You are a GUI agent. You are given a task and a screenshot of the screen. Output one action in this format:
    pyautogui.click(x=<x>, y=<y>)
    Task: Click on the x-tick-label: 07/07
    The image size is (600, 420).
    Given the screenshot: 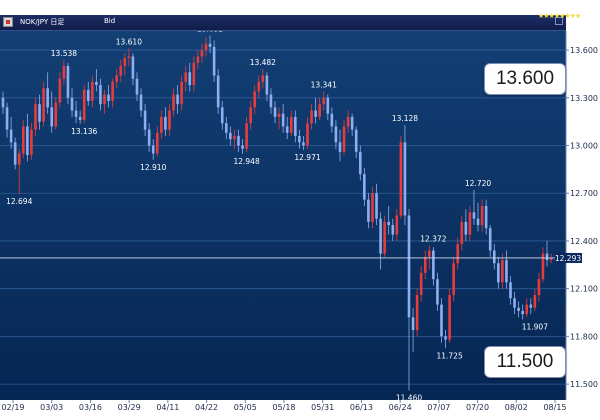 What is the action you would take?
    pyautogui.click(x=438, y=407)
    